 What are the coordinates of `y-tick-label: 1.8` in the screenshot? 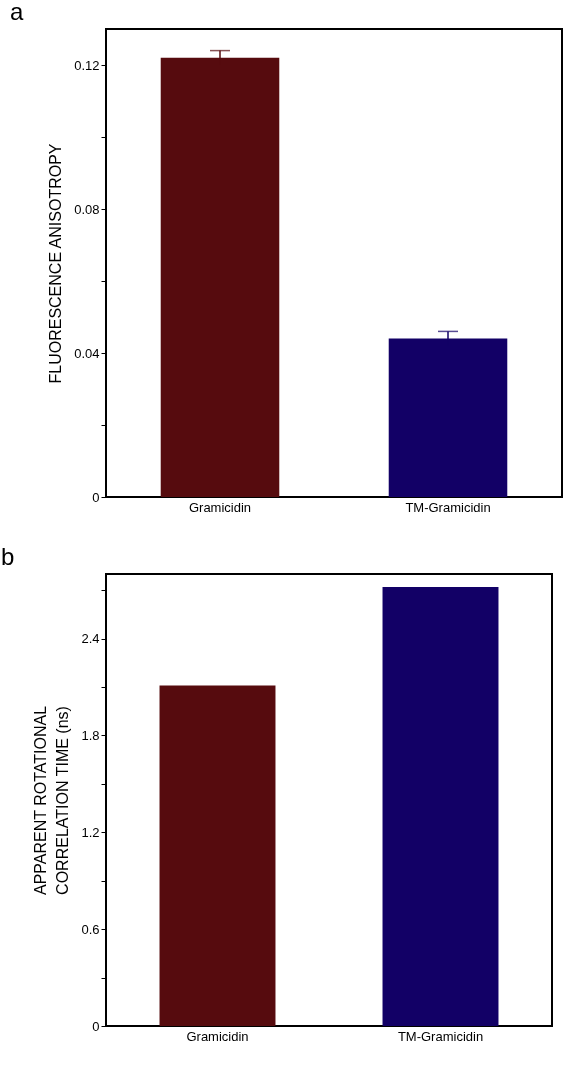 It's located at (90, 735).